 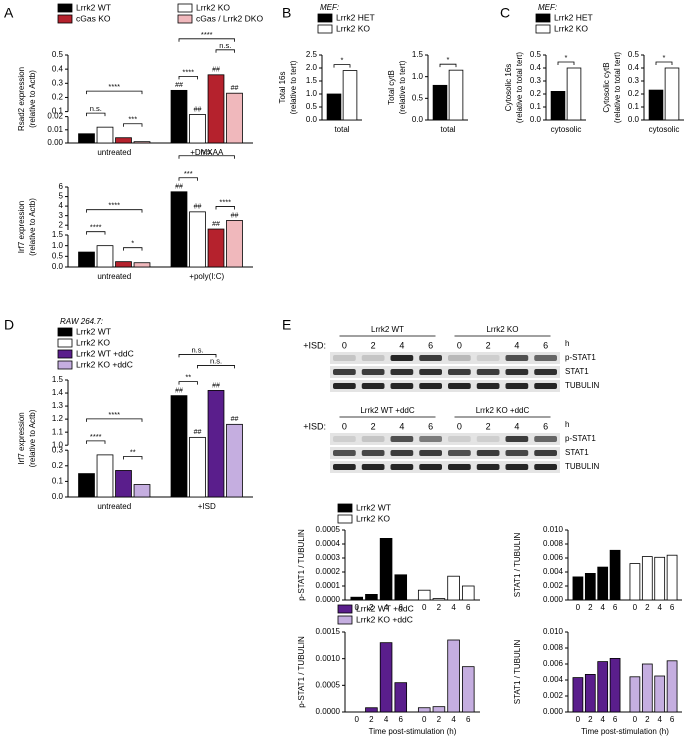 I want to click on blot-row-label: p-STAT1, so click(x=580, y=438).